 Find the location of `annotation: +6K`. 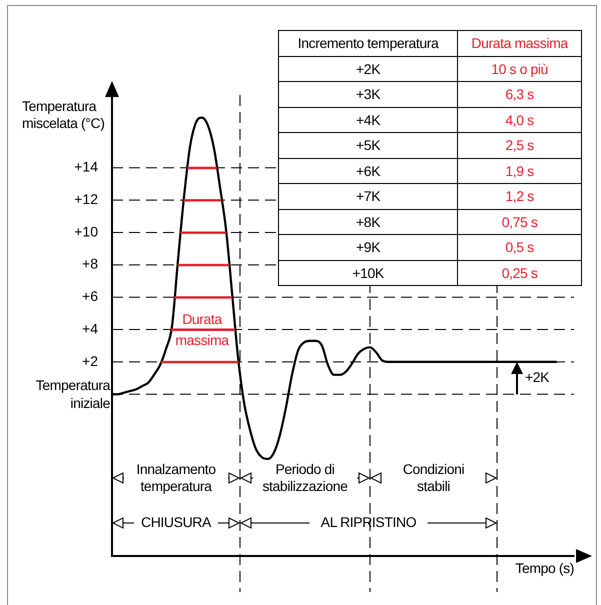

annotation: +6K is located at coordinates (368, 171).